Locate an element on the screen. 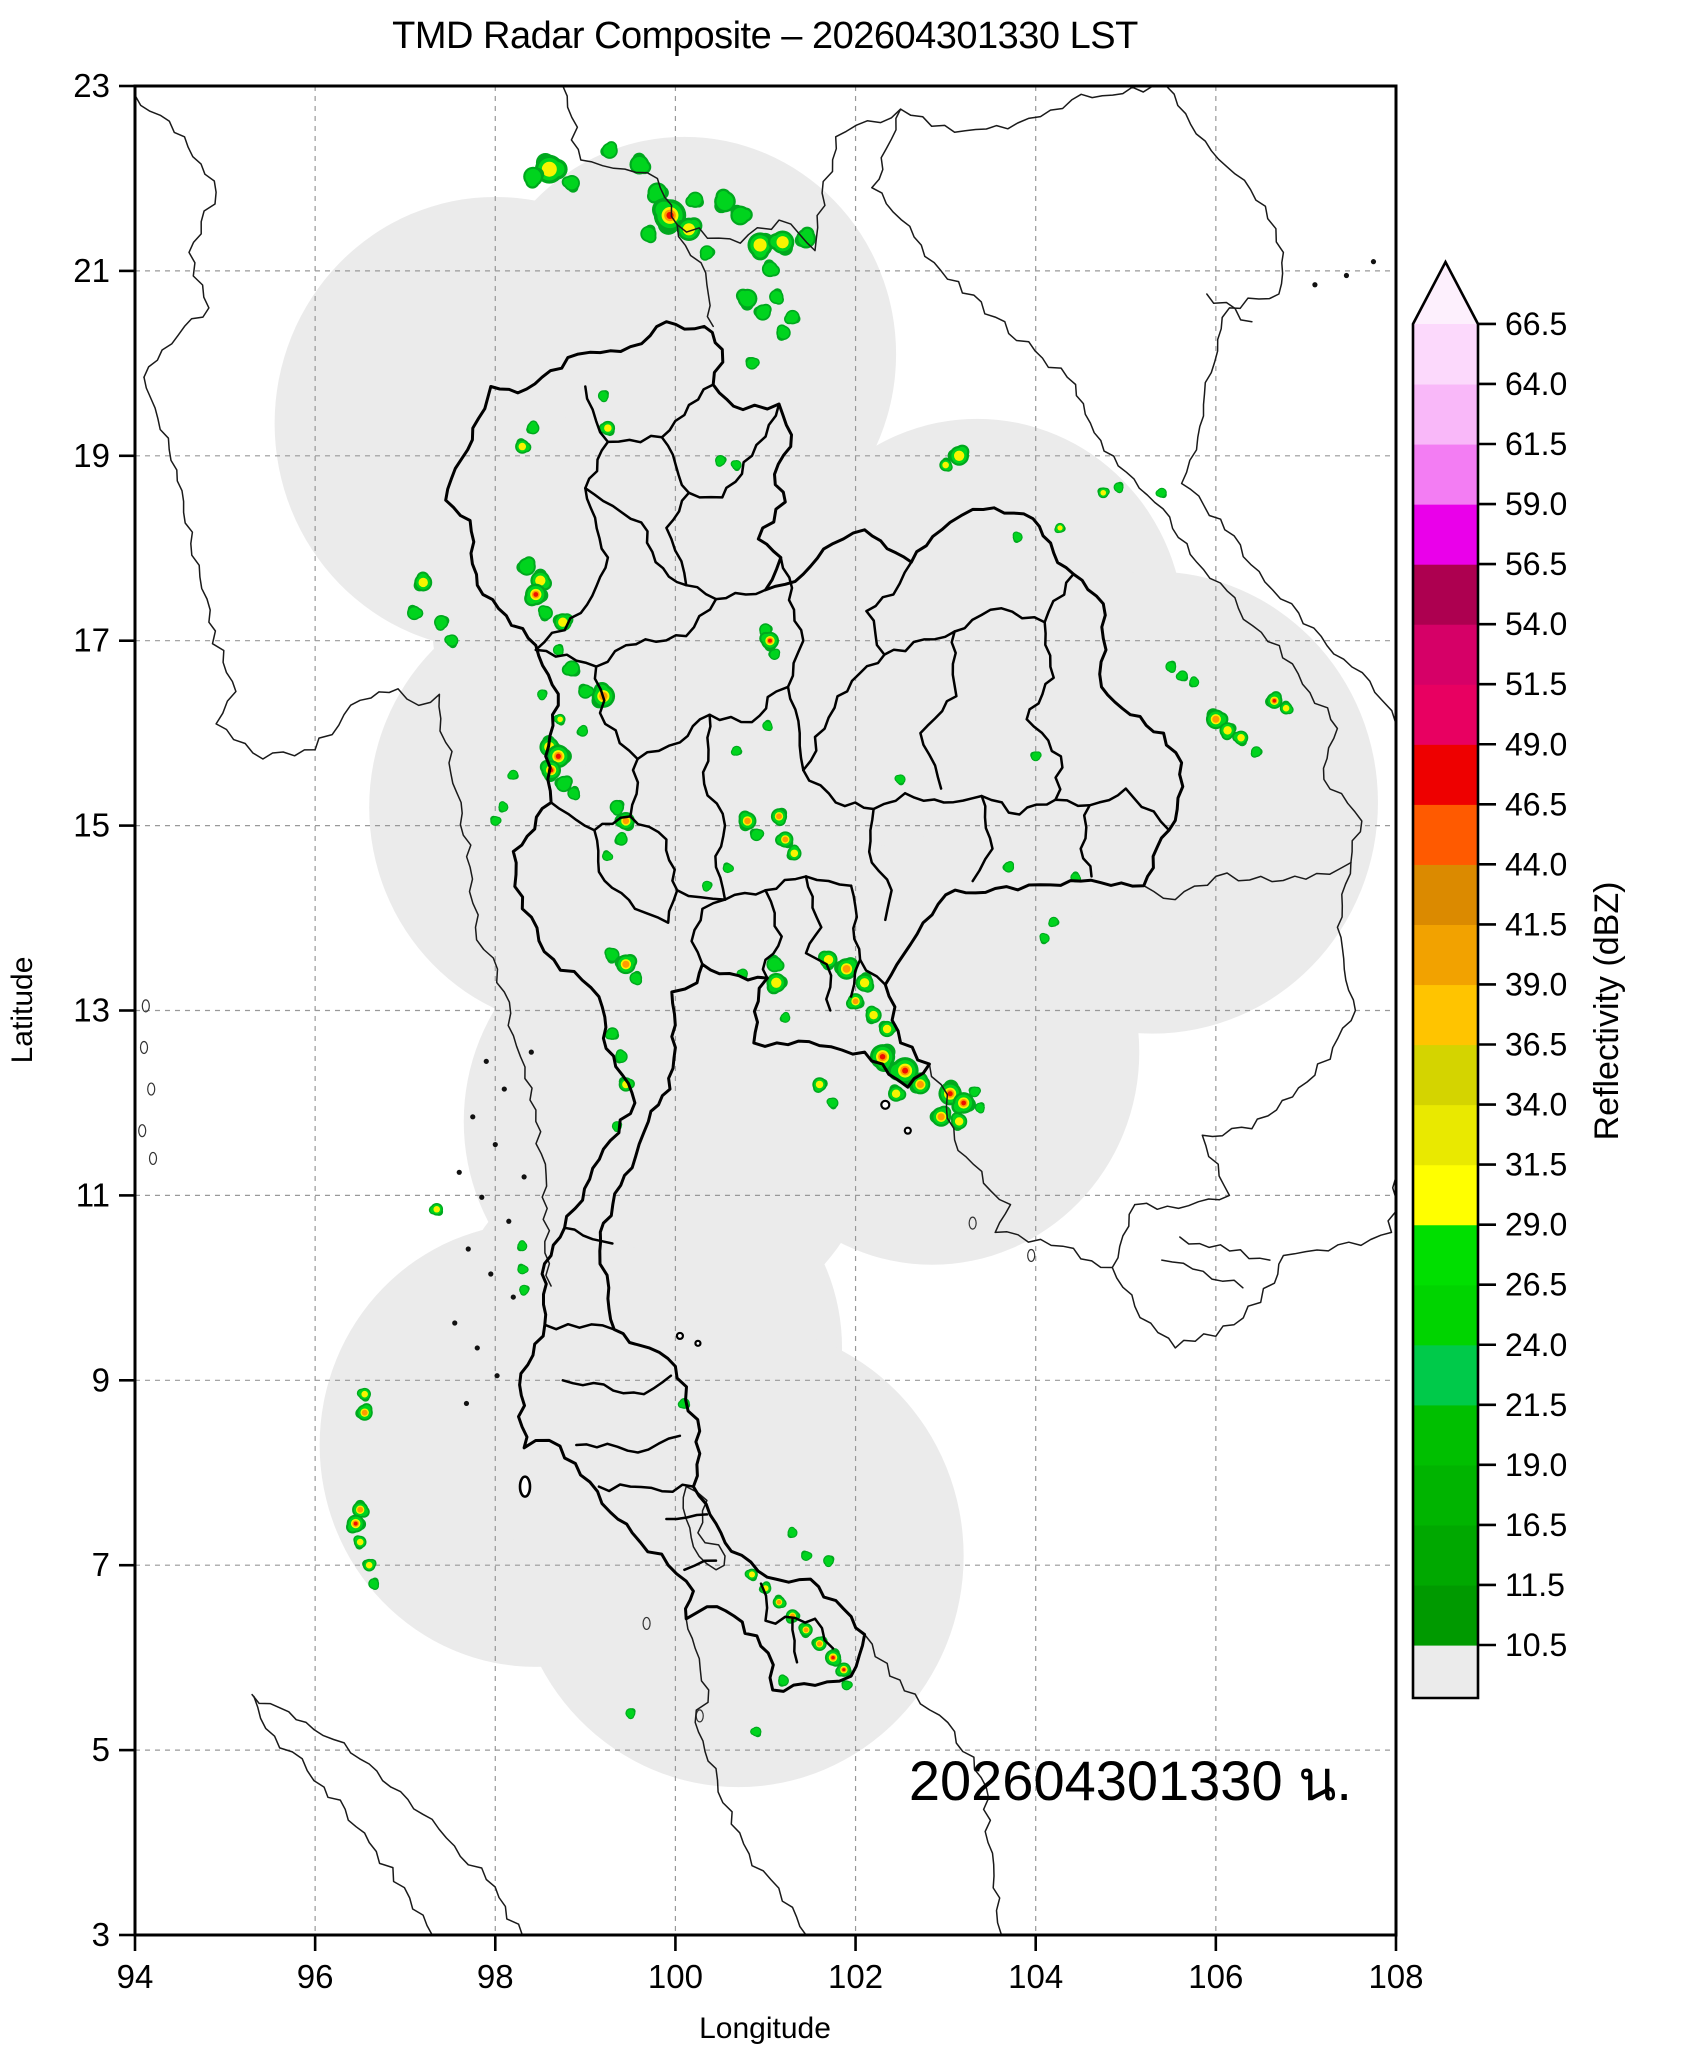 The height and width of the screenshot is (2070, 1686). colorbar-tick-label: 54.0 is located at coordinates (1536, 624).